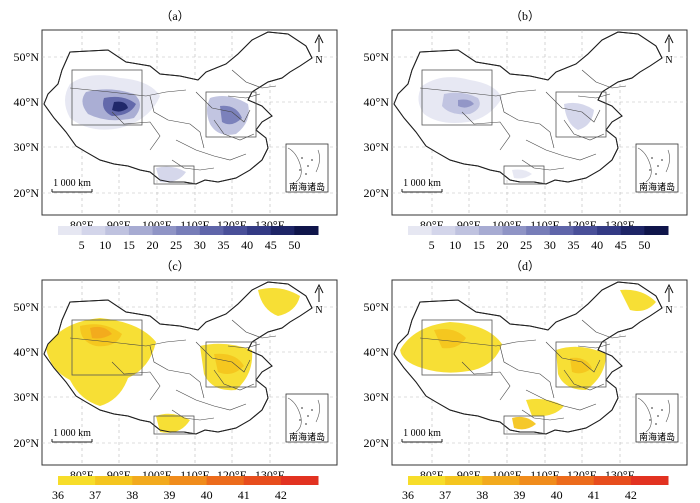 The image size is (700, 503). I want to click on legend-label: 35, so click(223, 245).